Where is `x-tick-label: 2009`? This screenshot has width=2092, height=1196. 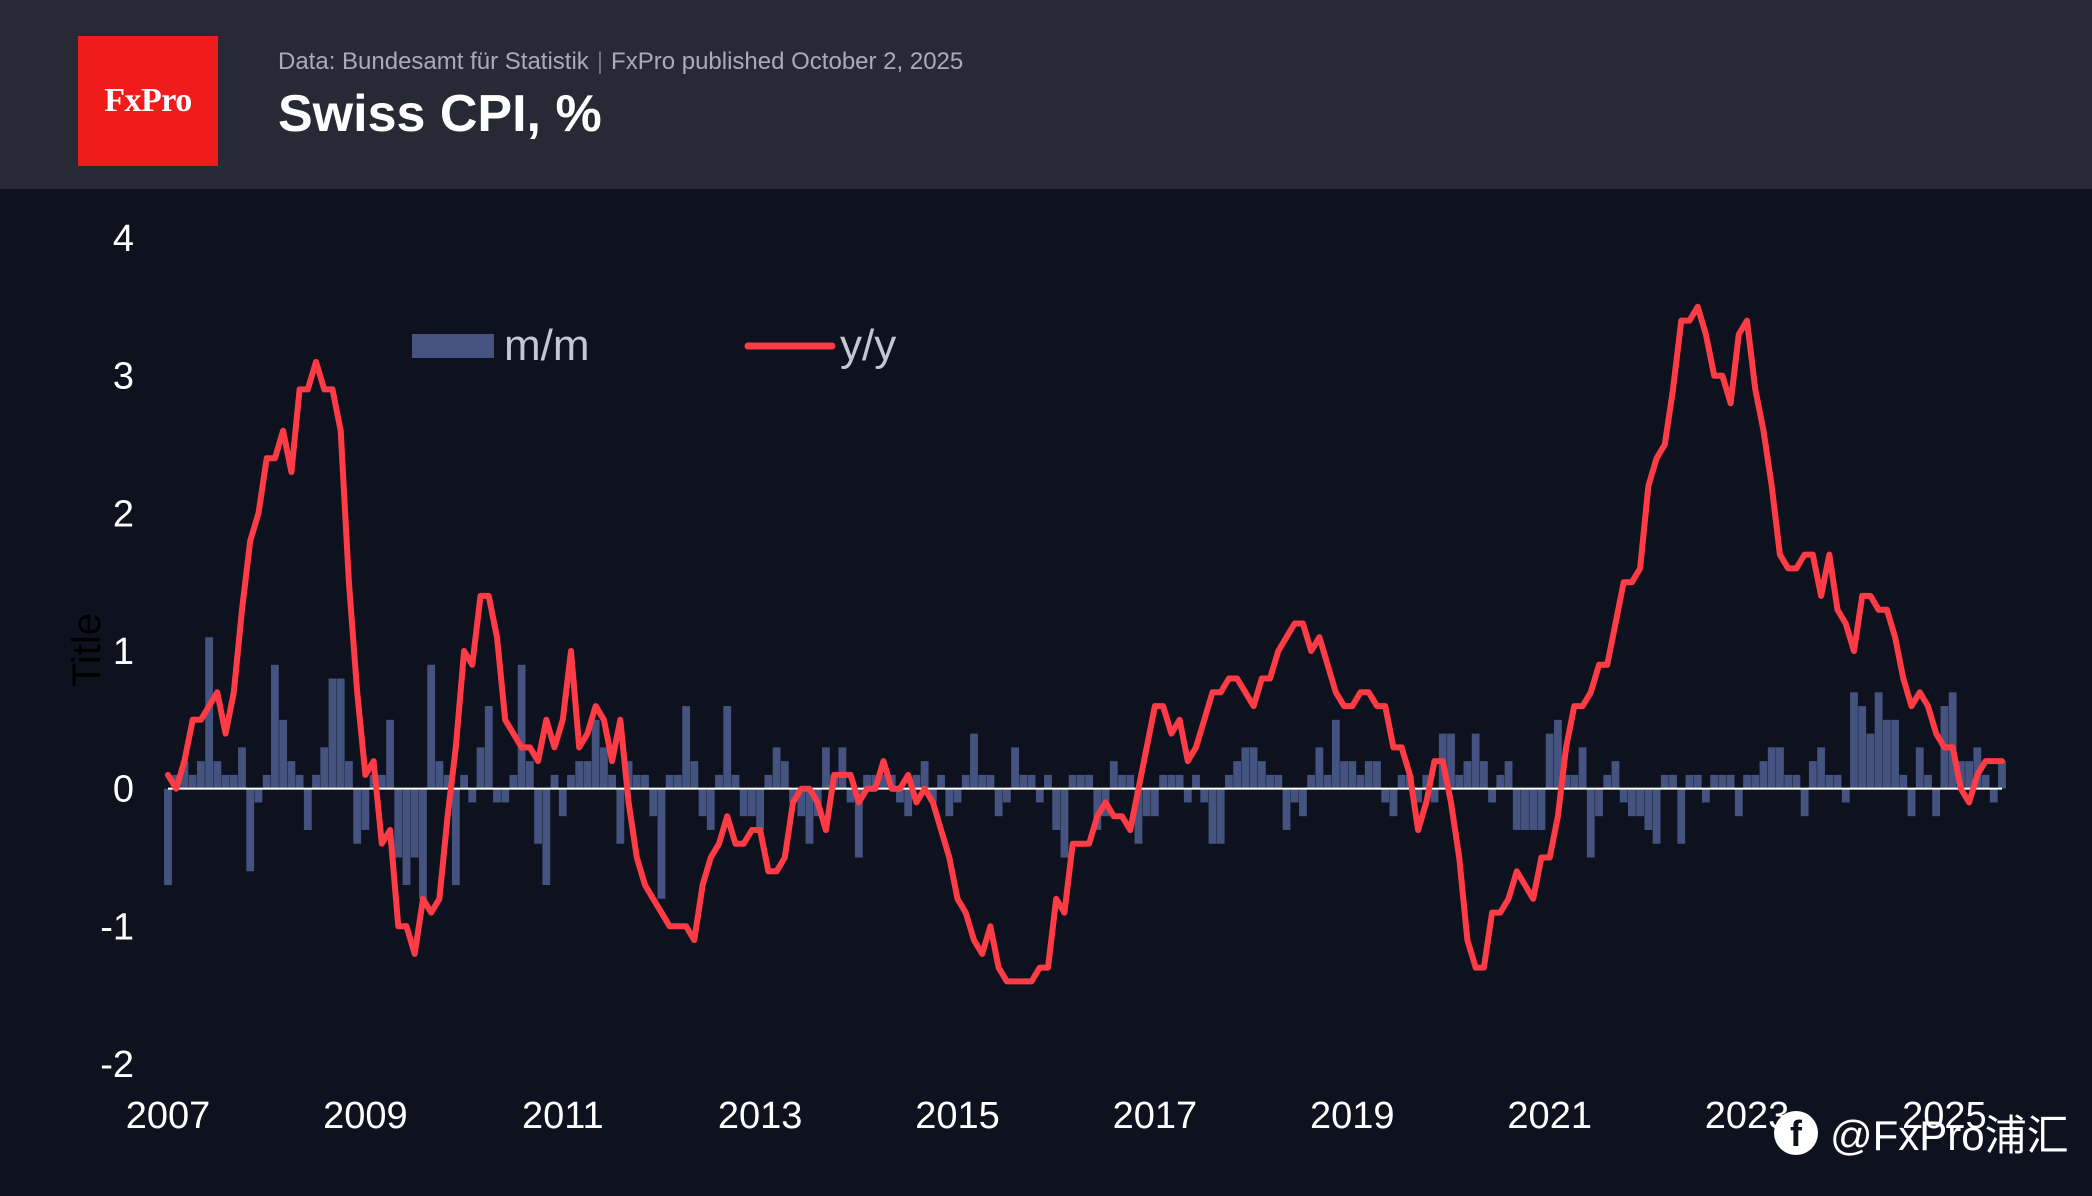
x-tick-label: 2009 is located at coordinates (365, 1116).